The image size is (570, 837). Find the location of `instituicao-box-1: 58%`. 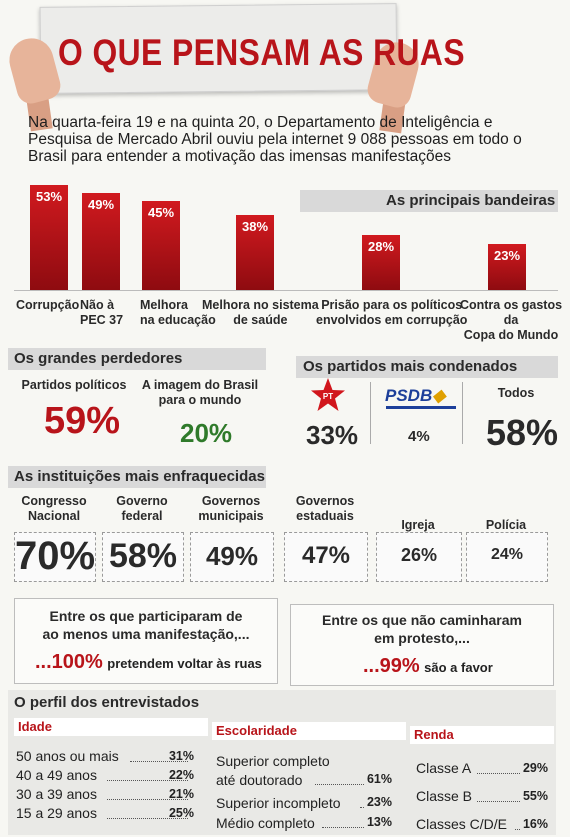

instituicao-box-1: 58% is located at coordinates (143, 557).